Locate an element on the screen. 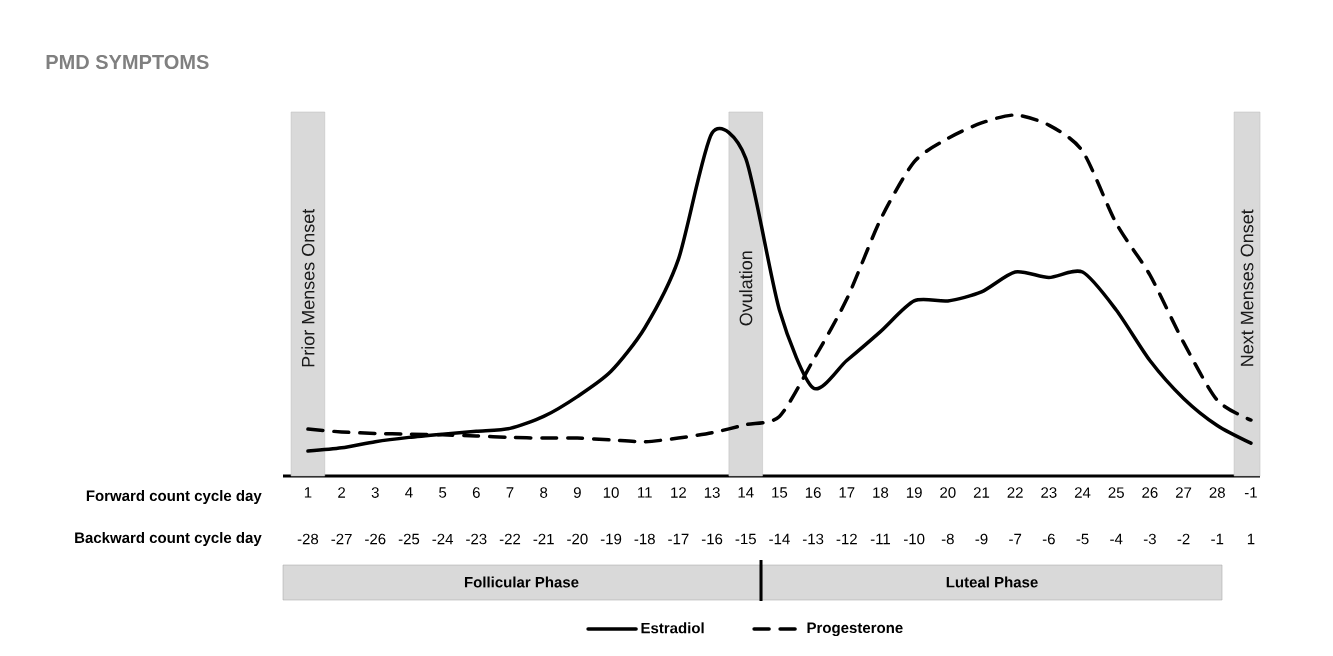 This screenshot has height=656, width=1333. text: -9 is located at coordinates (981, 539).